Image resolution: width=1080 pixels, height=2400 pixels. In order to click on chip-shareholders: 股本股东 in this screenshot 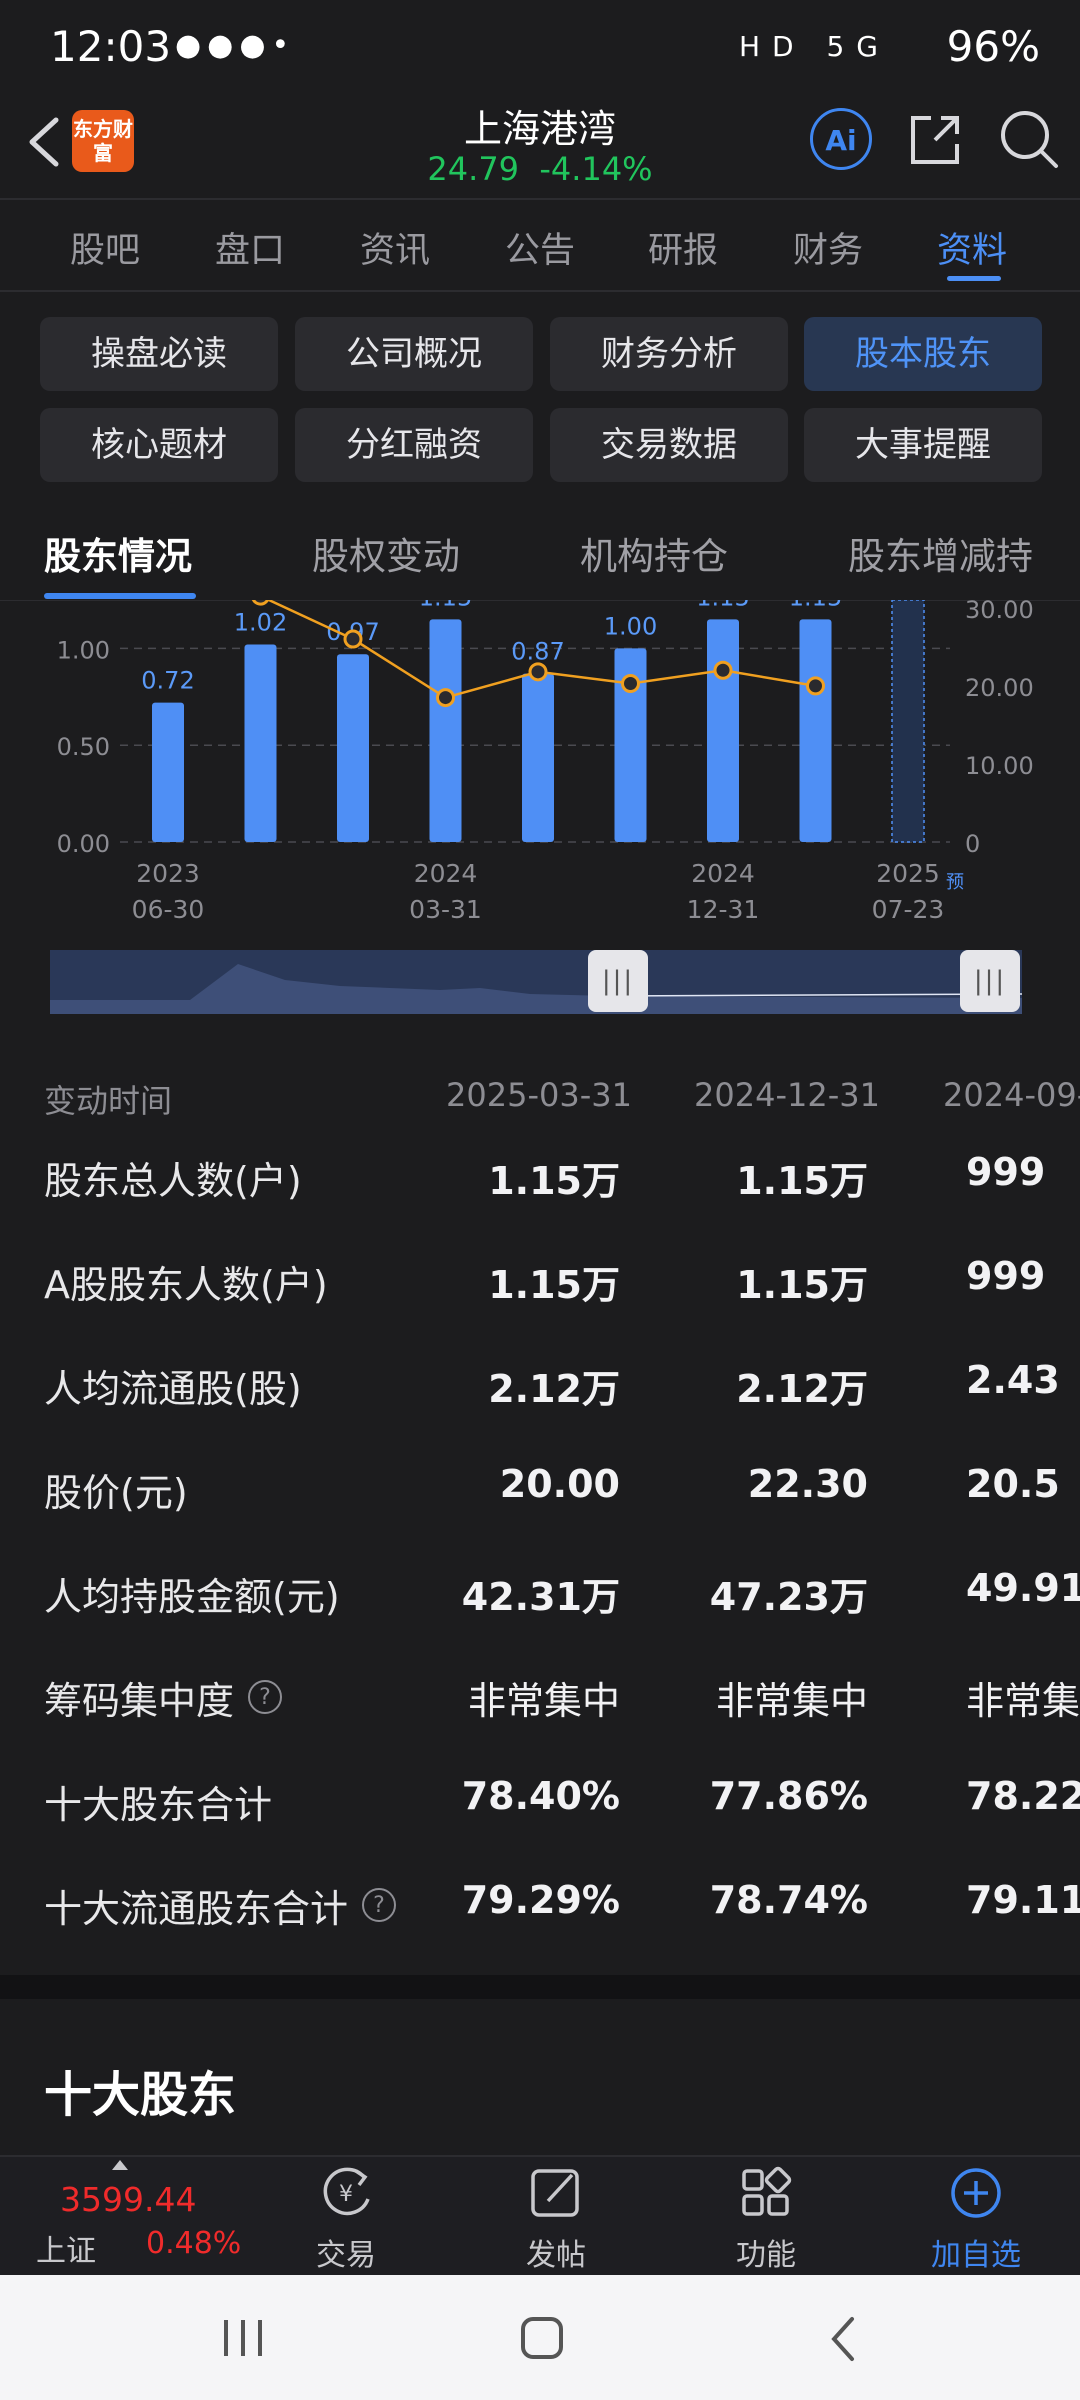, I will do `click(923, 354)`.